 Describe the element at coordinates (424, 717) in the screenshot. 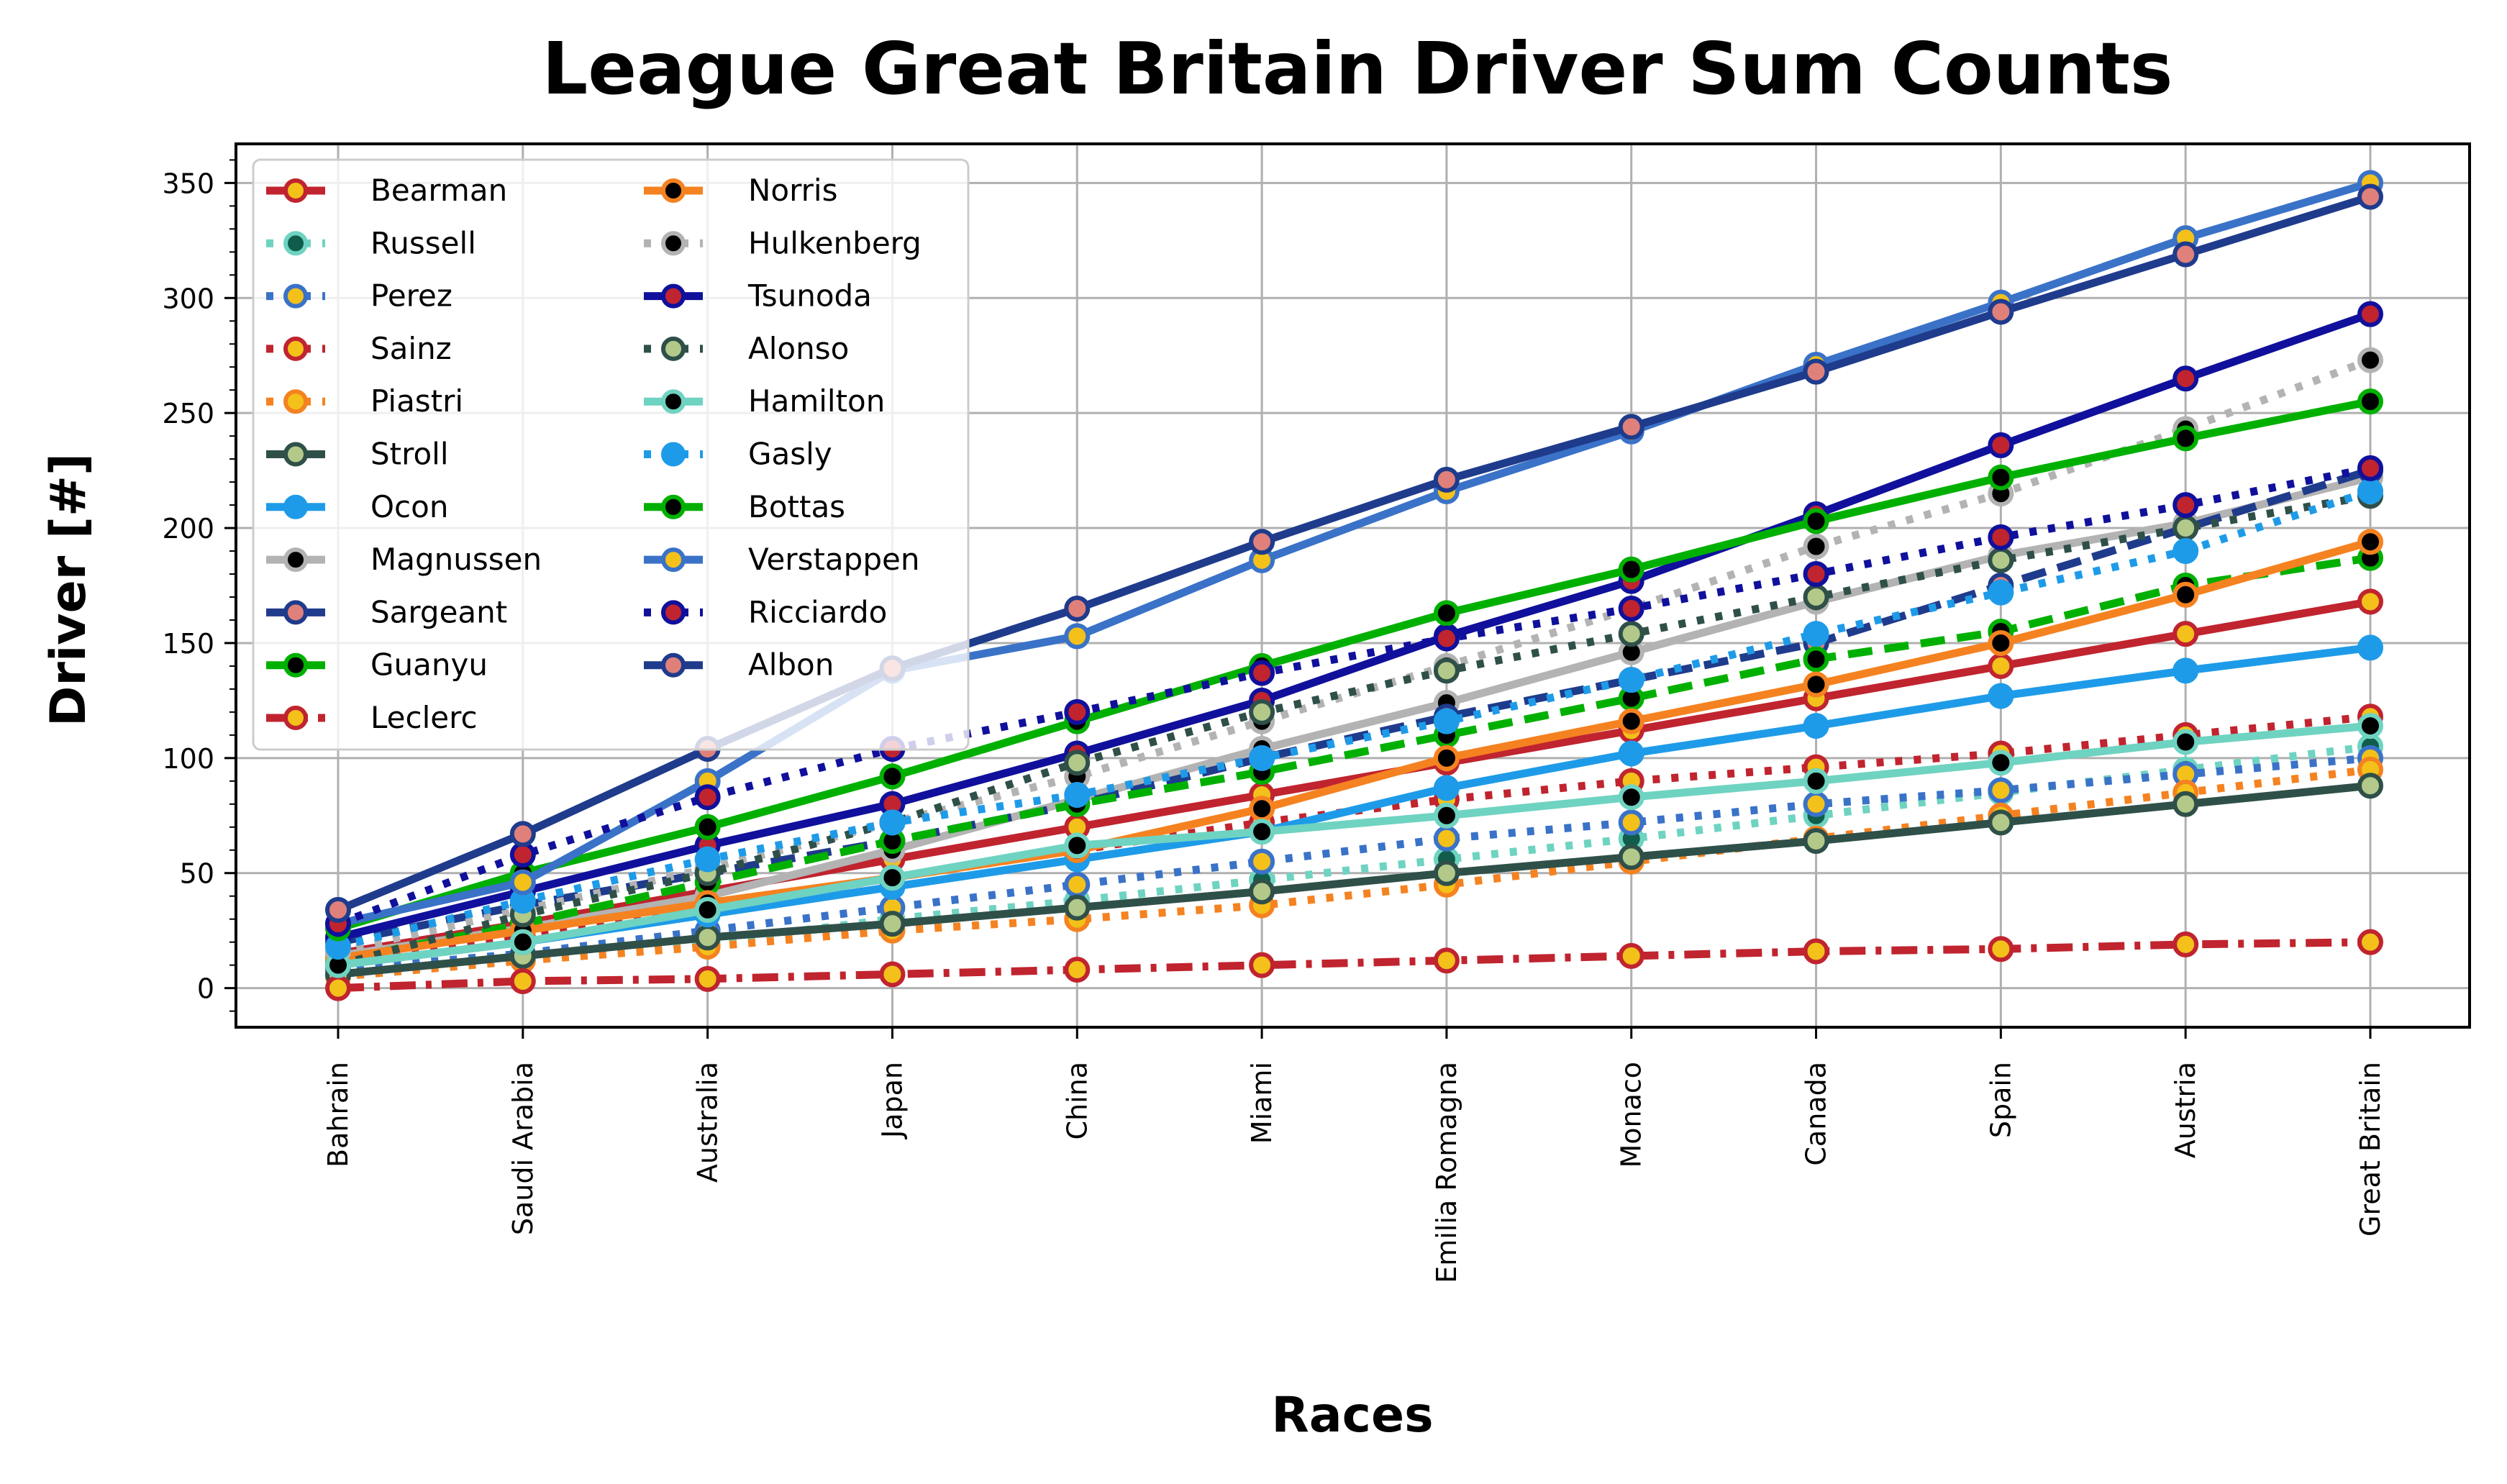

I see `legend-label: Leclerc` at that location.